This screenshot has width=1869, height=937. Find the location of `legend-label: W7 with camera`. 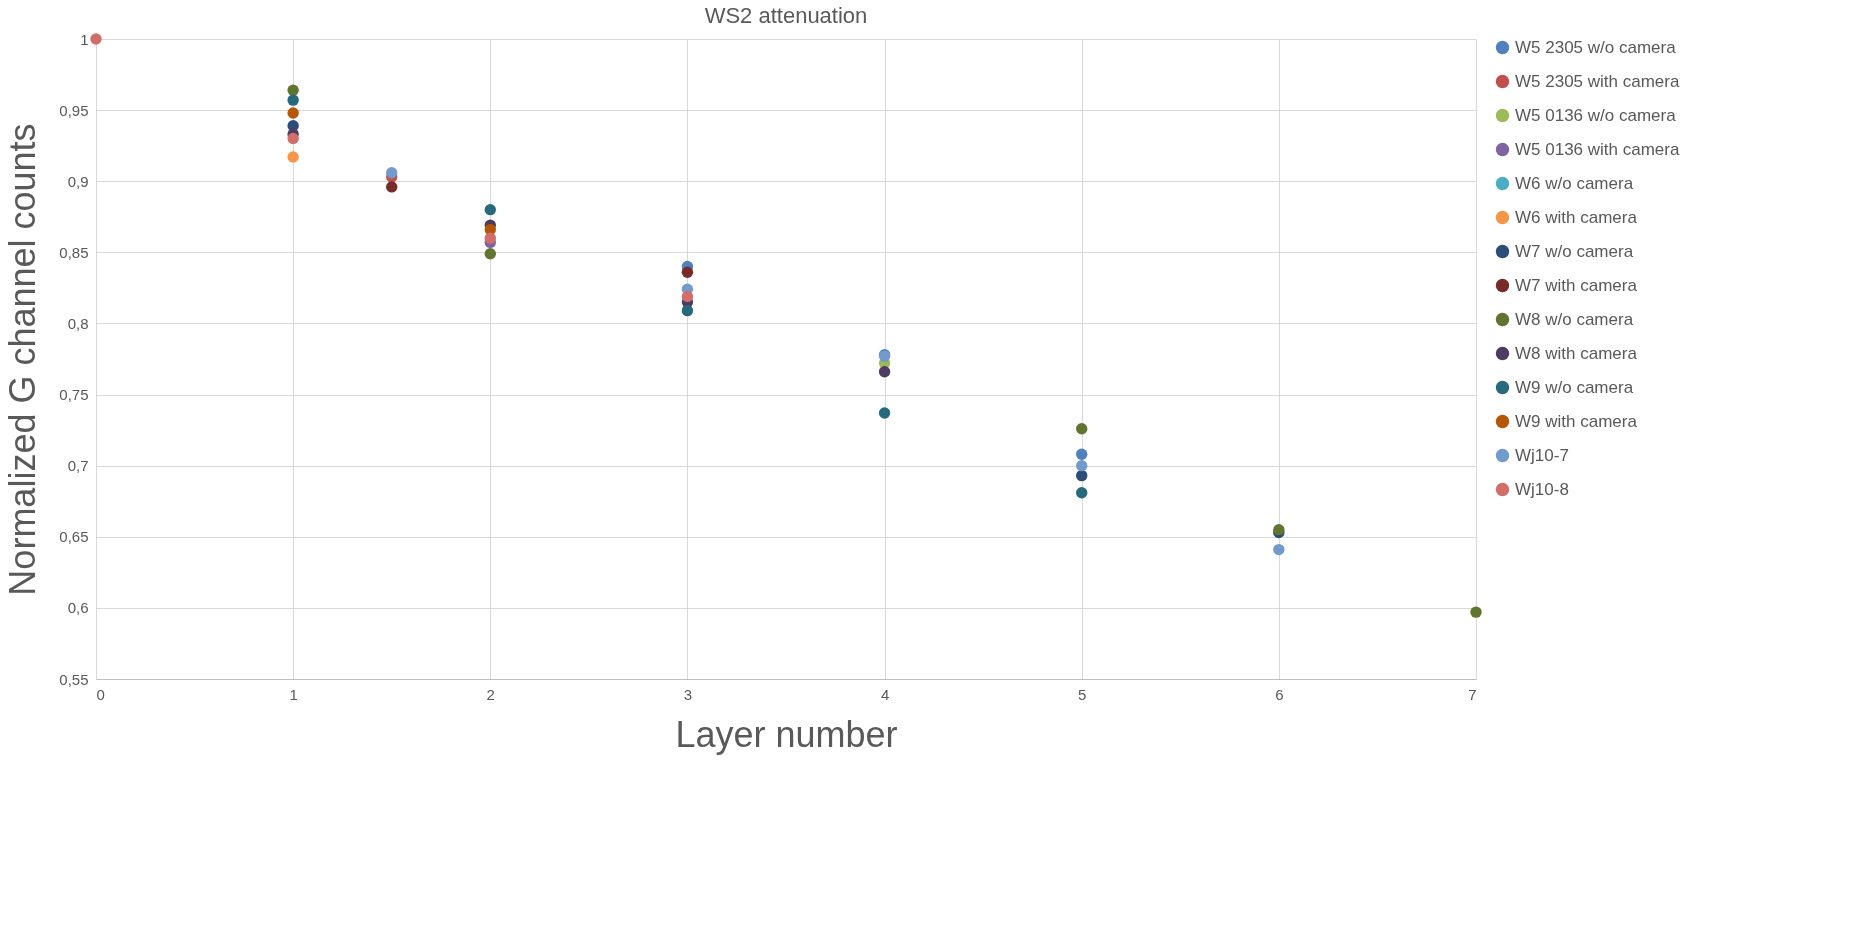

legend-label: W7 with camera is located at coordinates (1576, 285).